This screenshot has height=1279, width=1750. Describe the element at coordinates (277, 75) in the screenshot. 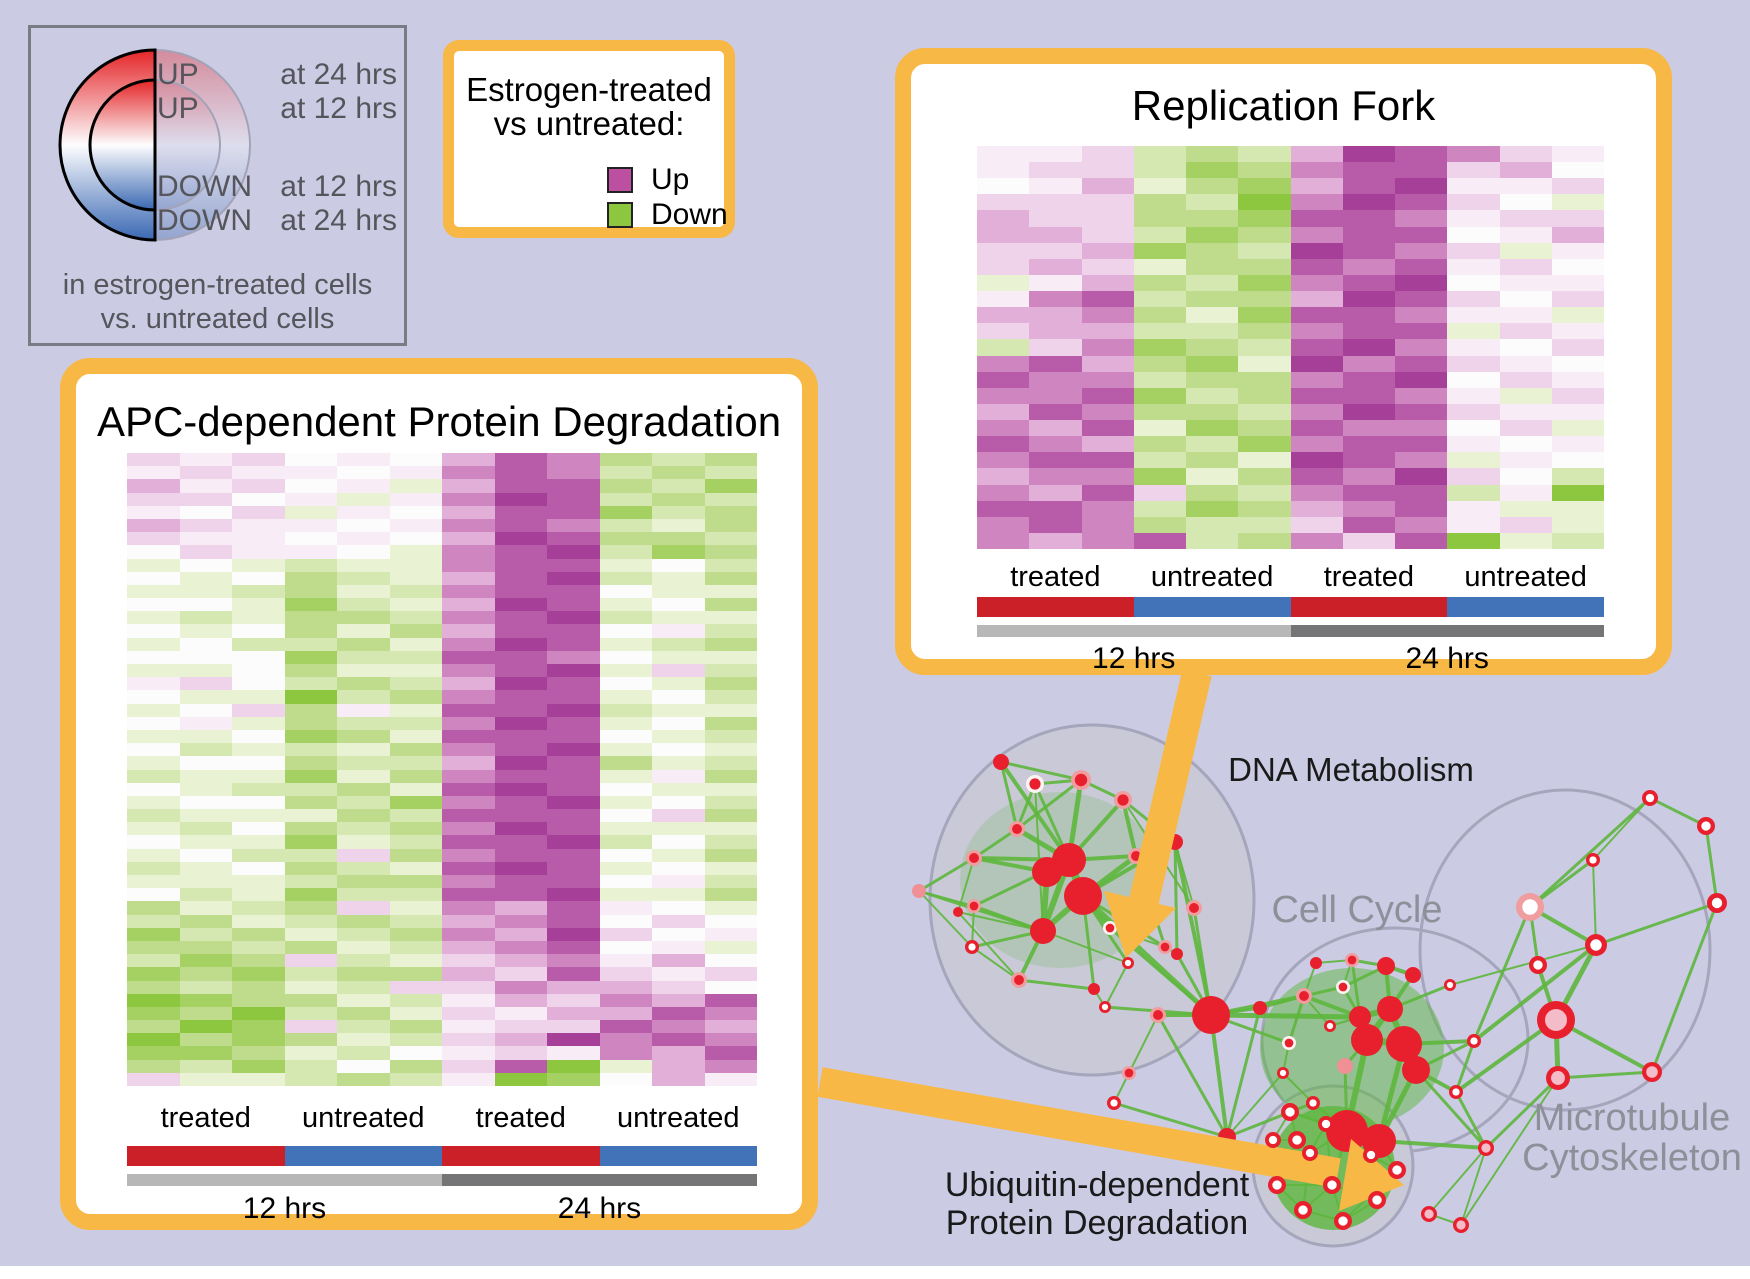

I see `legend-row-up-24: UP at 24 hrs` at that location.